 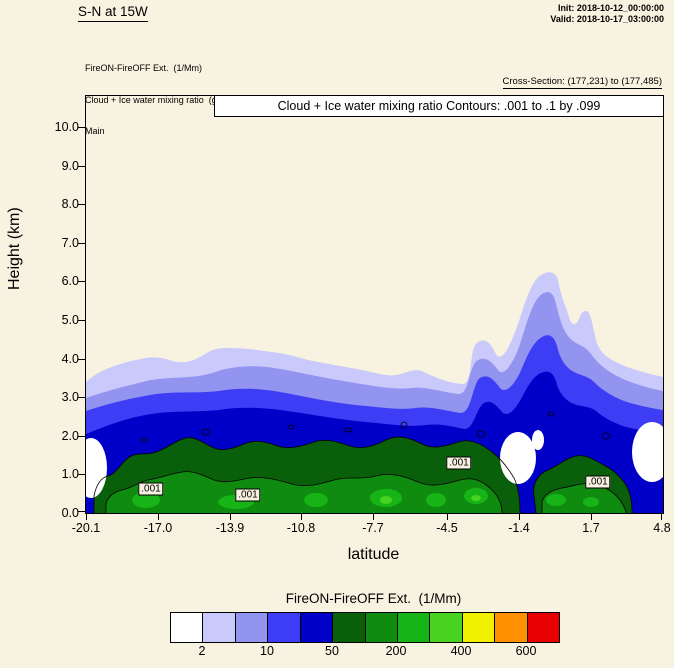 What do you see at coordinates (519, 528) in the screenshot?
I see `x-tick-label: -1.4` at bounding box center [519, 528].